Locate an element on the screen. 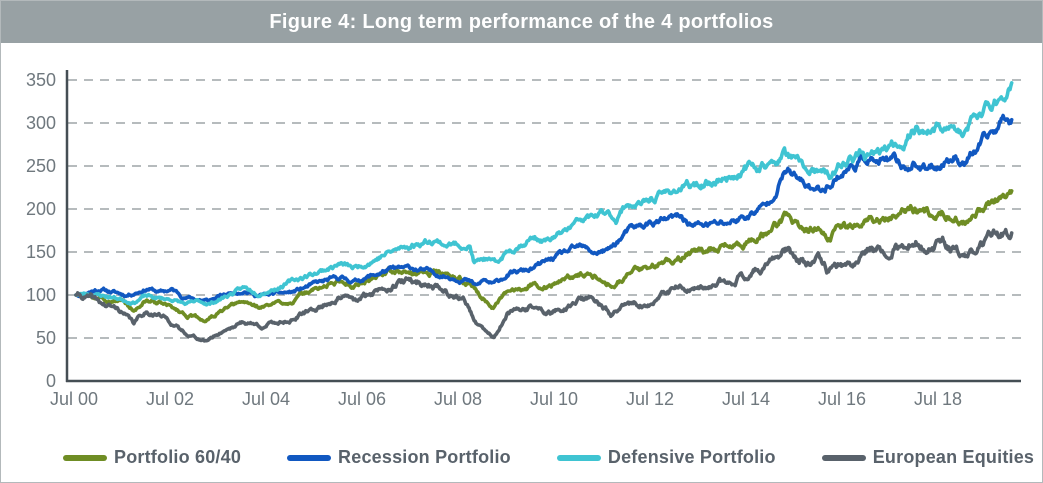 Image resolution: width=1043 pixels, height=483 pixels. legend-item-european-equities: European Equities is located at coordinates (928, 457).